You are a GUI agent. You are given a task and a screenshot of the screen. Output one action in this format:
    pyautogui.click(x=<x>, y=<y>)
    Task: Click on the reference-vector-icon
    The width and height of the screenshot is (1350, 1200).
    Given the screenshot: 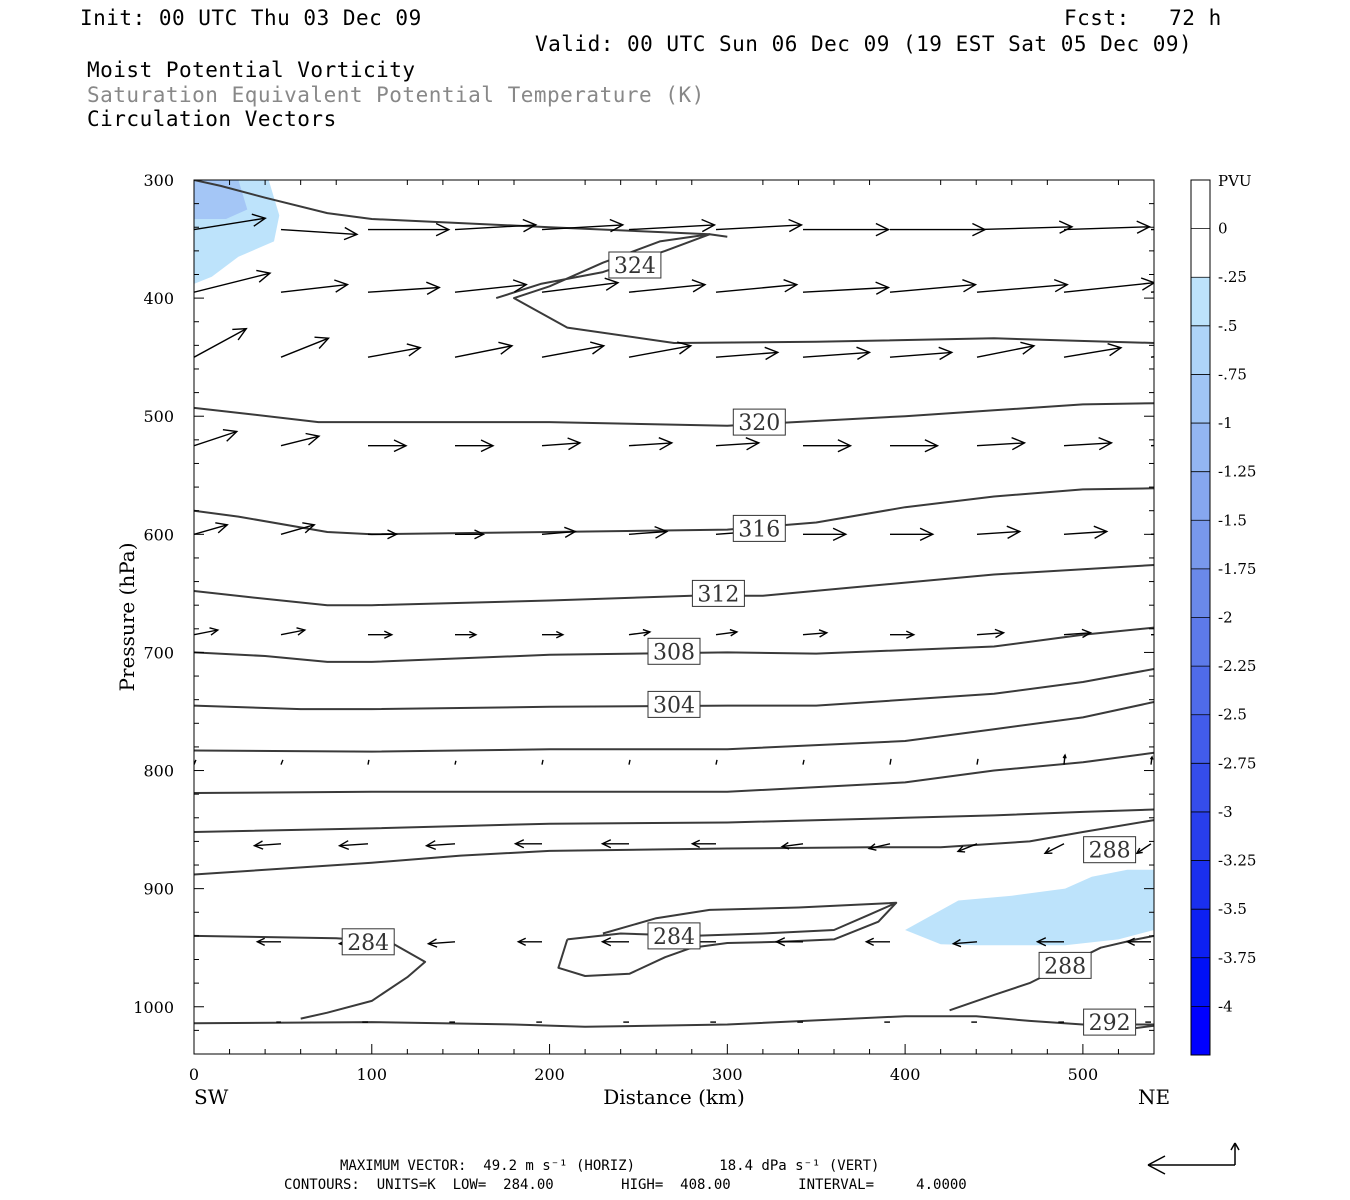 What is the action you would take?
    pyautogui.click(x=1193, y=1158)
    